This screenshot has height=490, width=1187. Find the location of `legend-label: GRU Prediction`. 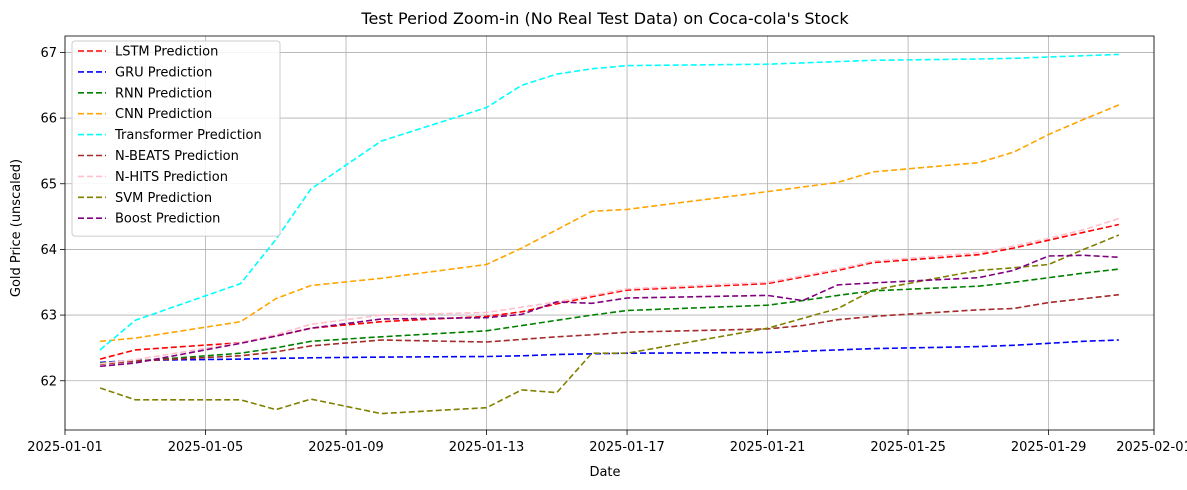

legend-label: GRU Prediction is located at coordinates (163, 72).